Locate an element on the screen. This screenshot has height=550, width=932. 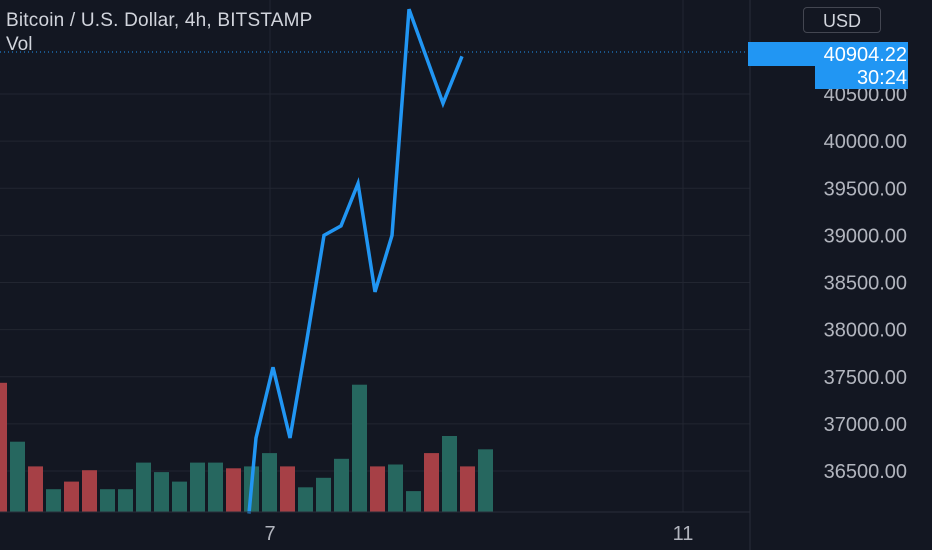
price-tick-label: 38500.00 is located at coordinates (865, 284).